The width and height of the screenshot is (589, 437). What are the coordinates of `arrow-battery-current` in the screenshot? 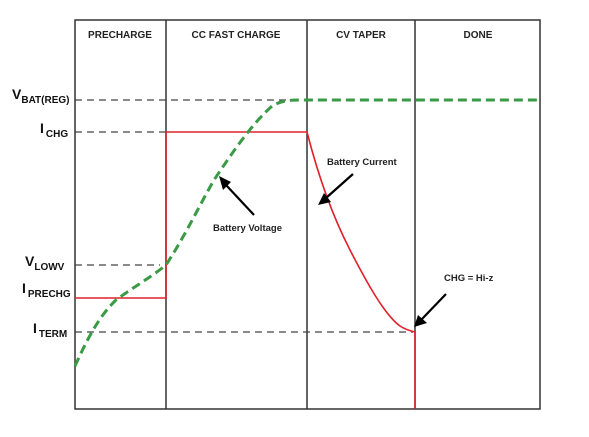 It's located at (336, 189).